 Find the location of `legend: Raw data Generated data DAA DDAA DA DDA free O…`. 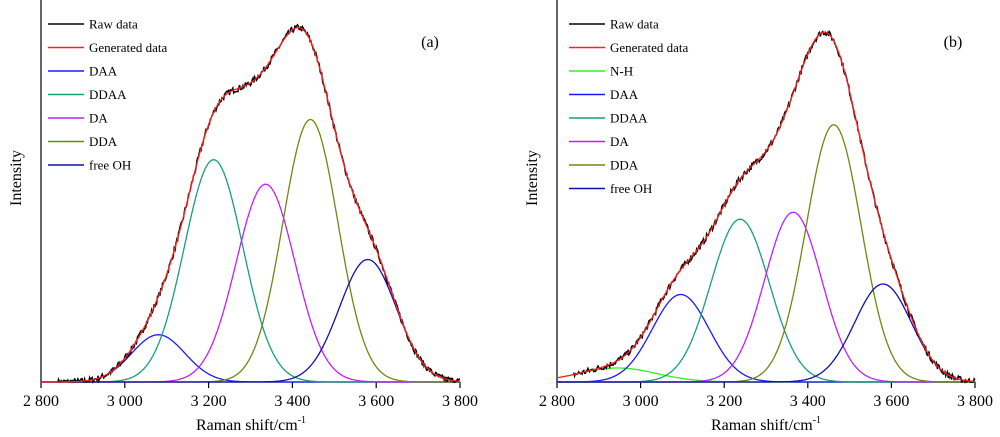

legend: Raw data Generated data DAA DDAA DA DDA free O… is located at coordinates (108, 95).